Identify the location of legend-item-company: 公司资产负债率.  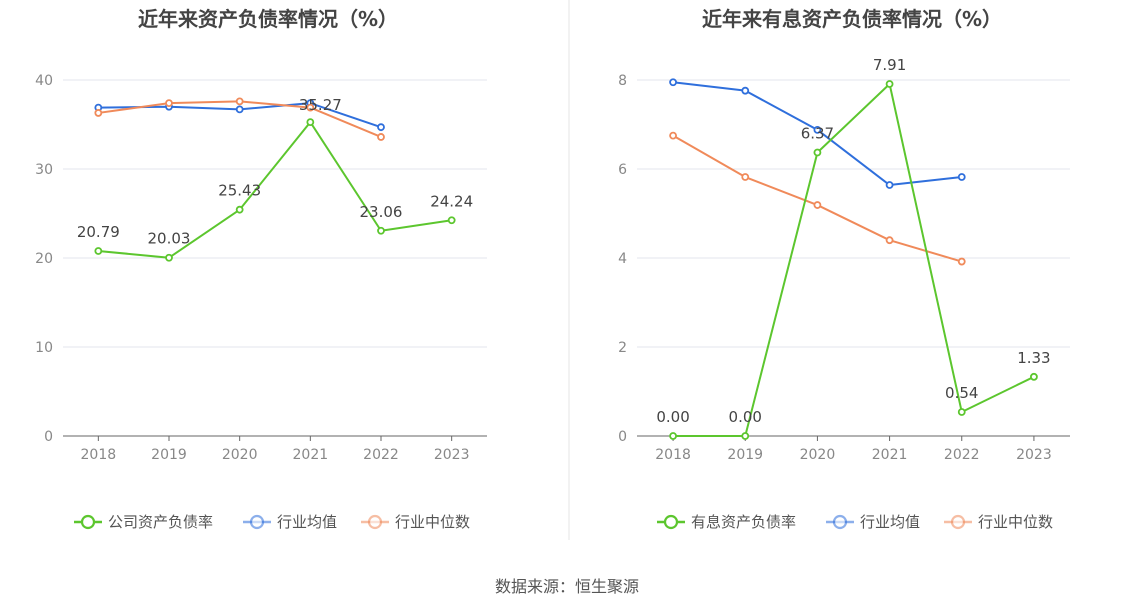
(143, 522).